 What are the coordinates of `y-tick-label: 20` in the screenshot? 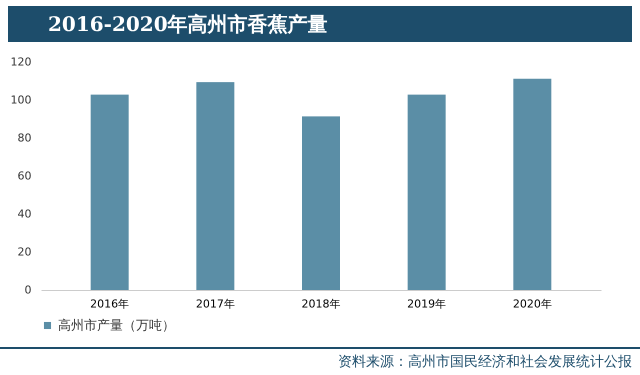 It's located at (25, 252).